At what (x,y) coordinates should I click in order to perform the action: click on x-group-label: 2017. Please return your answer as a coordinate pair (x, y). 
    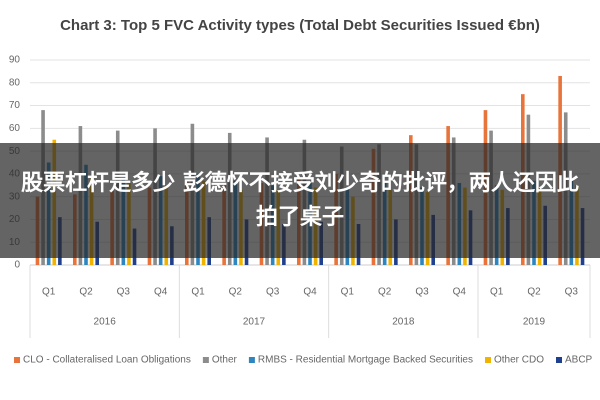
    Looking at the image, I should click on (254, 322).